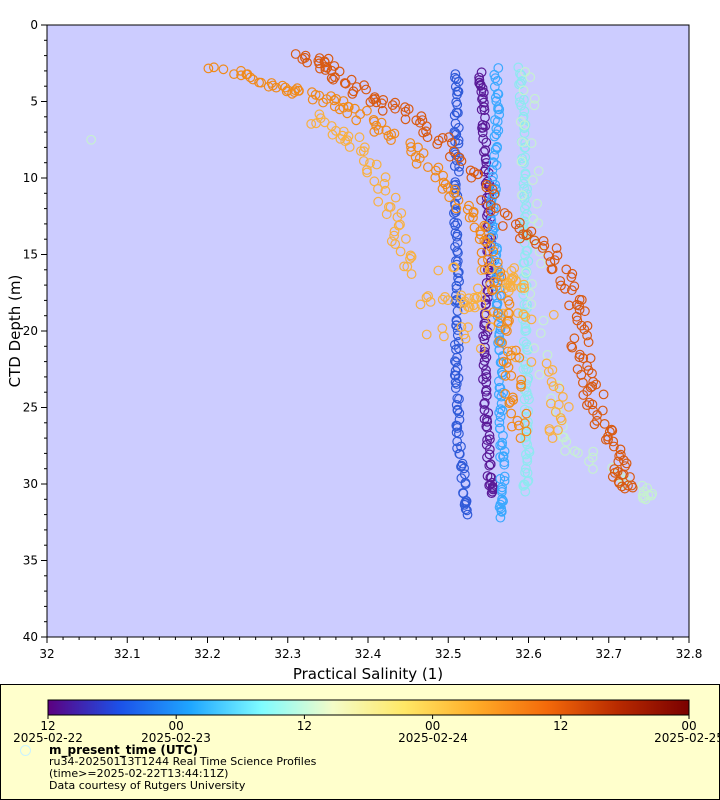 This screenshot has height=800, width=720. I want to click on colorbar-date-label: 2025-02-25, so click(686, 738).